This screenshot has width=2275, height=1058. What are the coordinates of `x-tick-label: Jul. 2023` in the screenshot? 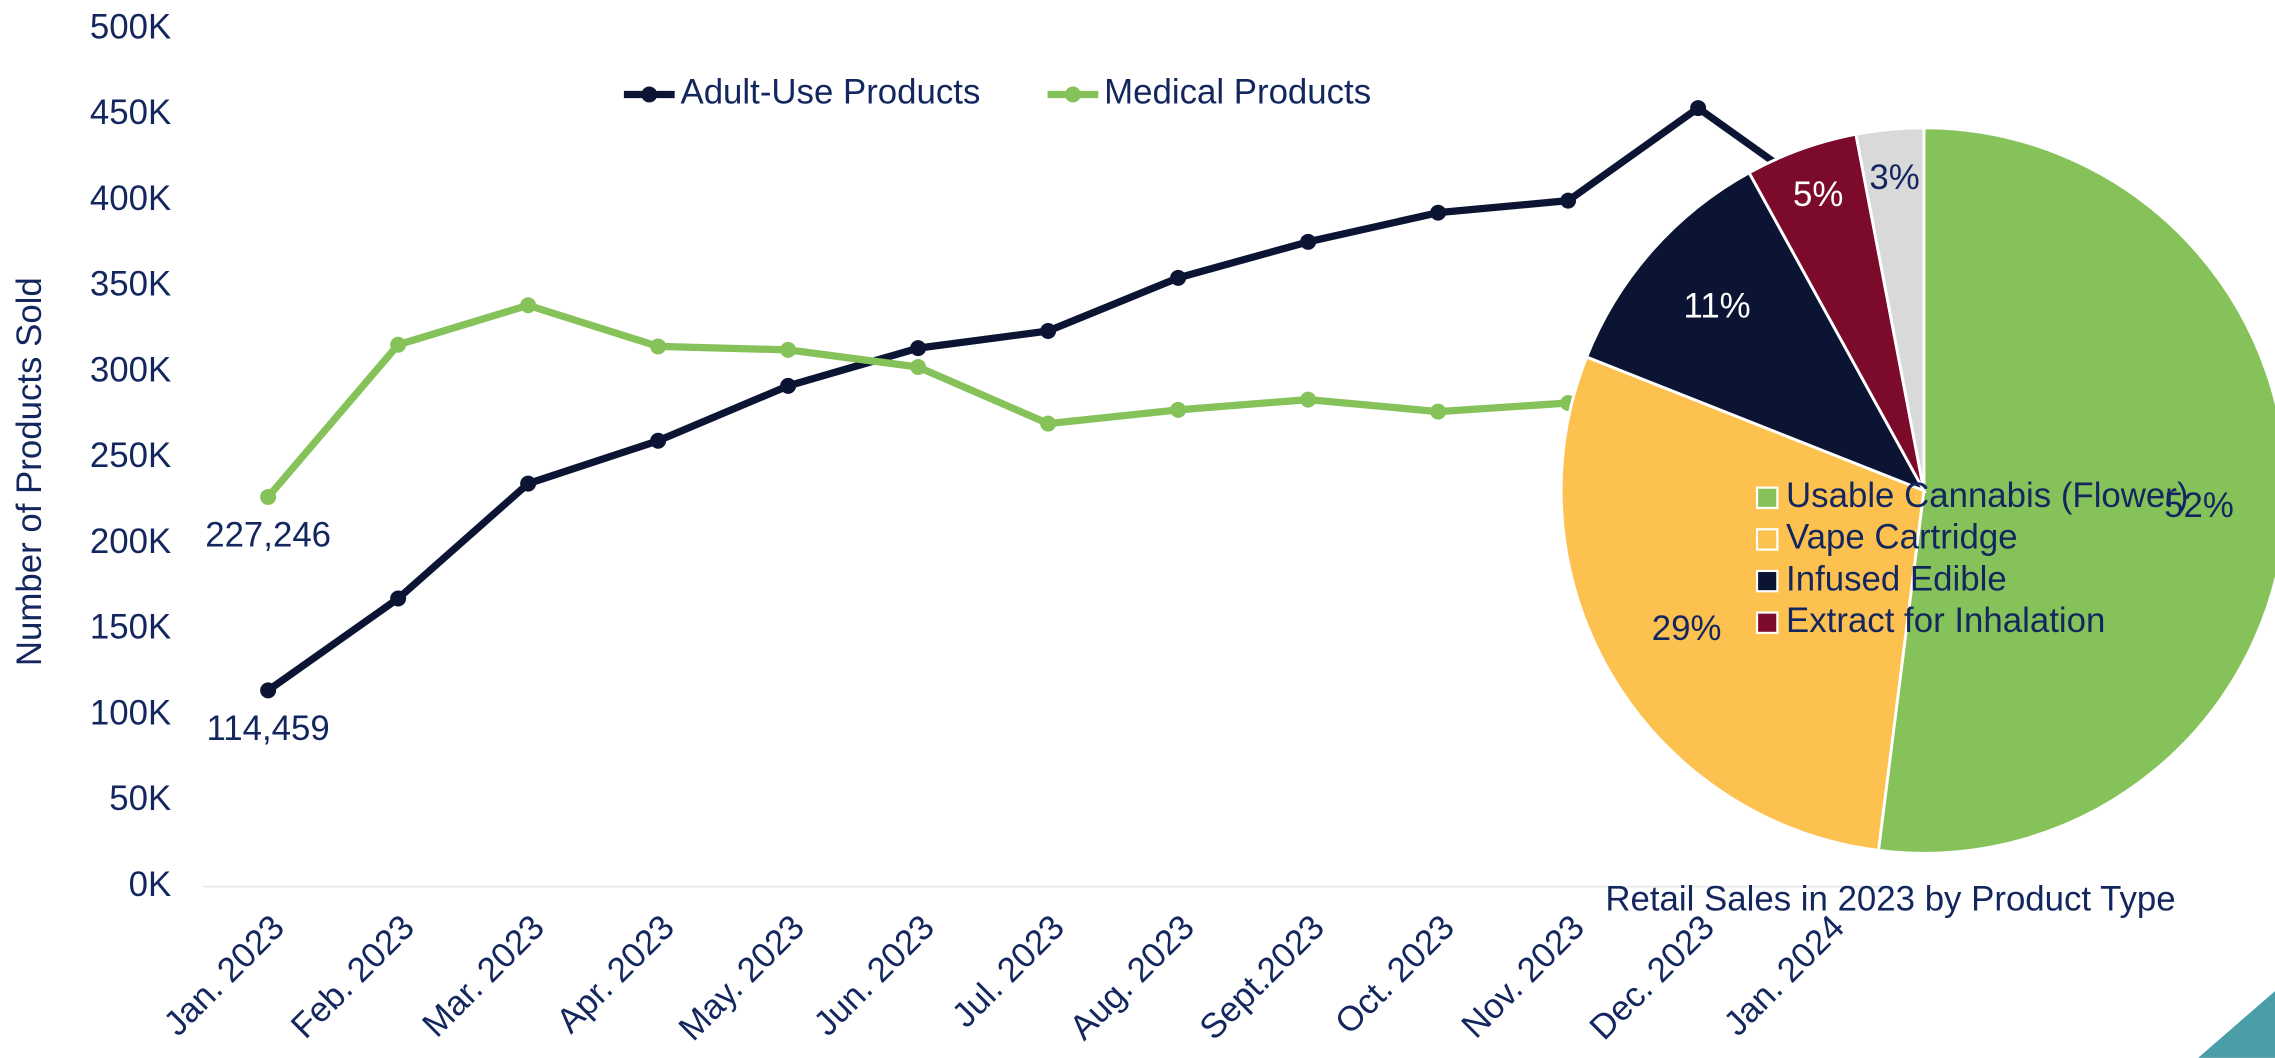 It's located at (1007, 971).